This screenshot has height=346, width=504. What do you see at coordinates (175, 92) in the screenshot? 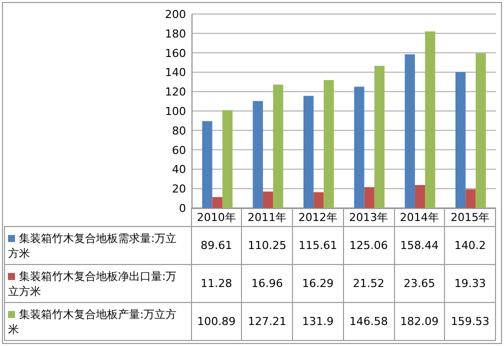
I see `y-tick-label: 120` at bounding box center [175, 92].